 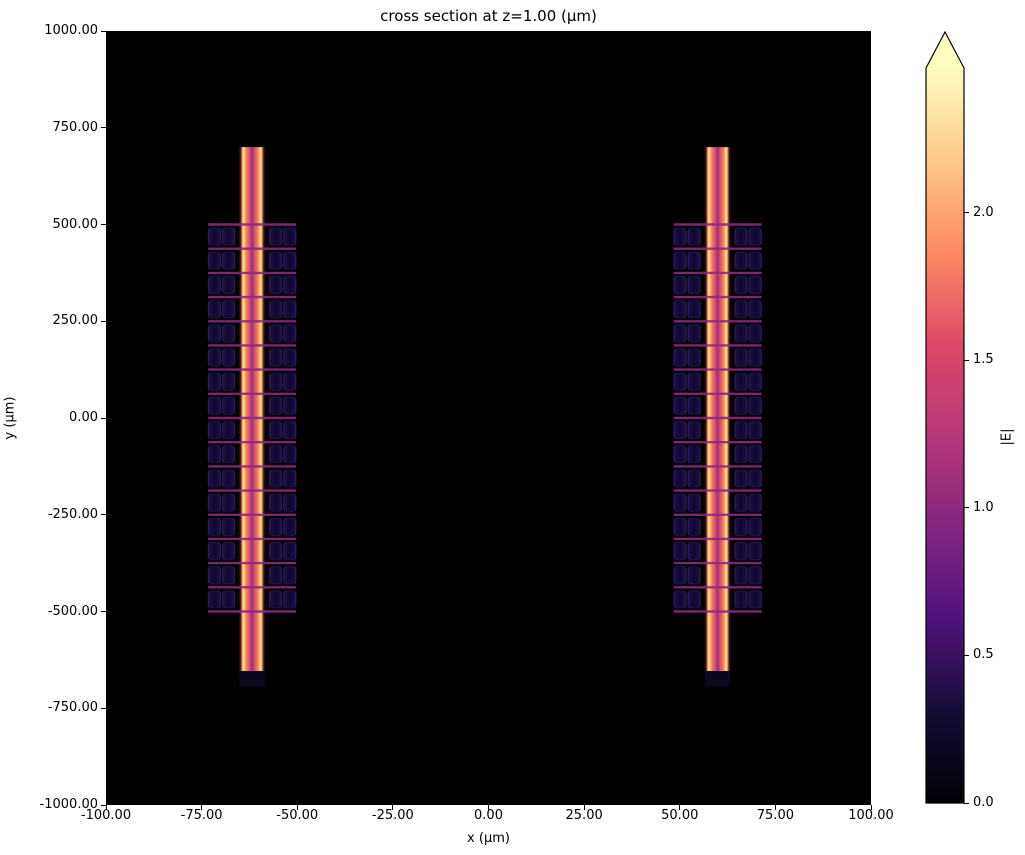 What do you see at coordinates (83, 417) in the screenshot?
I see `y-tick-label: 0.00` at bounding box center [83, 417].